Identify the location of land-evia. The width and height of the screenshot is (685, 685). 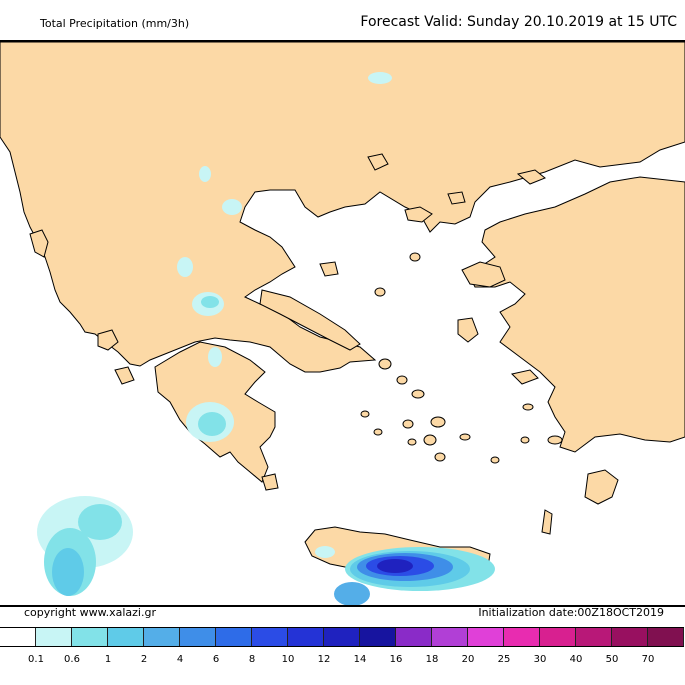
(310, 320).